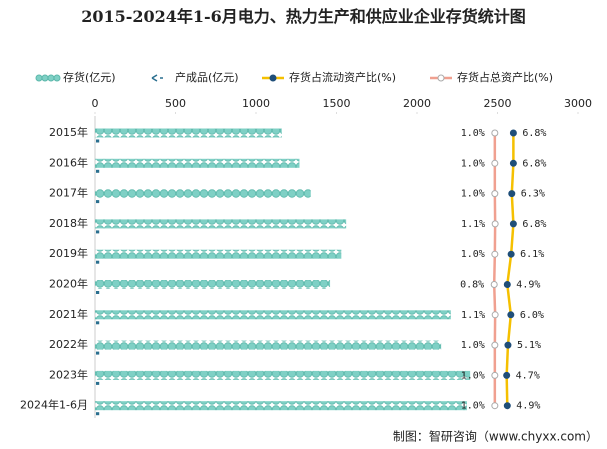  Describe the element at coordinates (578, 103) in the screenshot. I see `x-tick-label: 3000` at that location.